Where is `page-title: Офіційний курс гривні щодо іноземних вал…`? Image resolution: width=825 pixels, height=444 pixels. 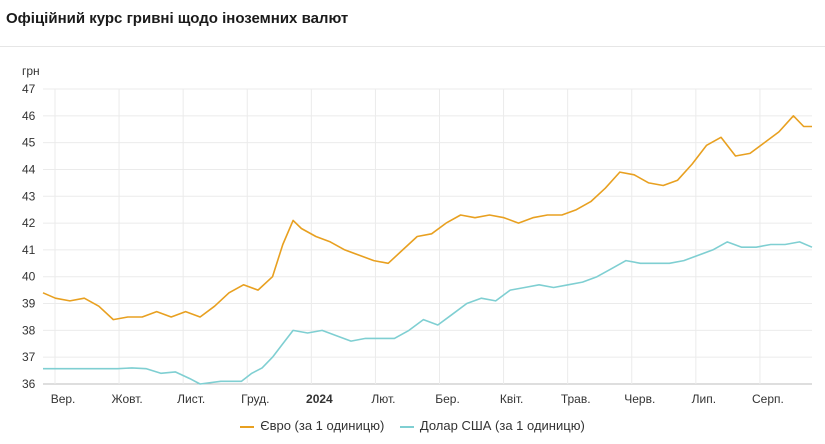
page-title: Офіційний курс гривні щодо іноземних вал… is located at coordinates (177, 18).